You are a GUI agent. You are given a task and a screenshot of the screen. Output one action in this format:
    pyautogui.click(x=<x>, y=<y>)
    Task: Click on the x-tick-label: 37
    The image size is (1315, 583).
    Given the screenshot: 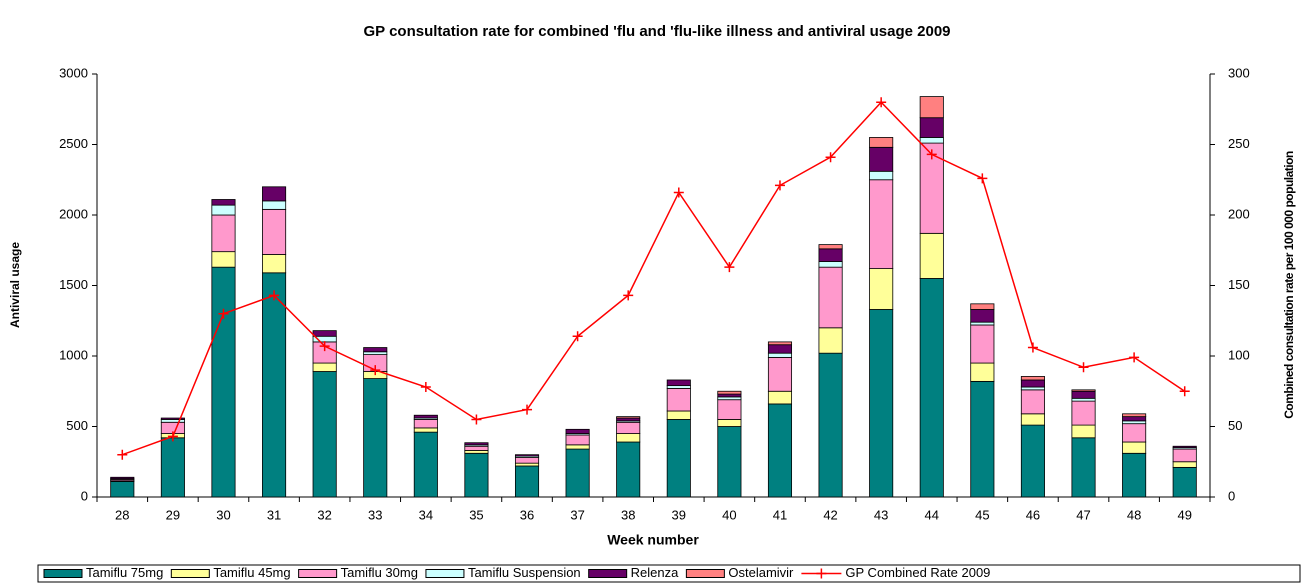 What is the action you would take?
    pyautogui.click(x=577, y=514)
    